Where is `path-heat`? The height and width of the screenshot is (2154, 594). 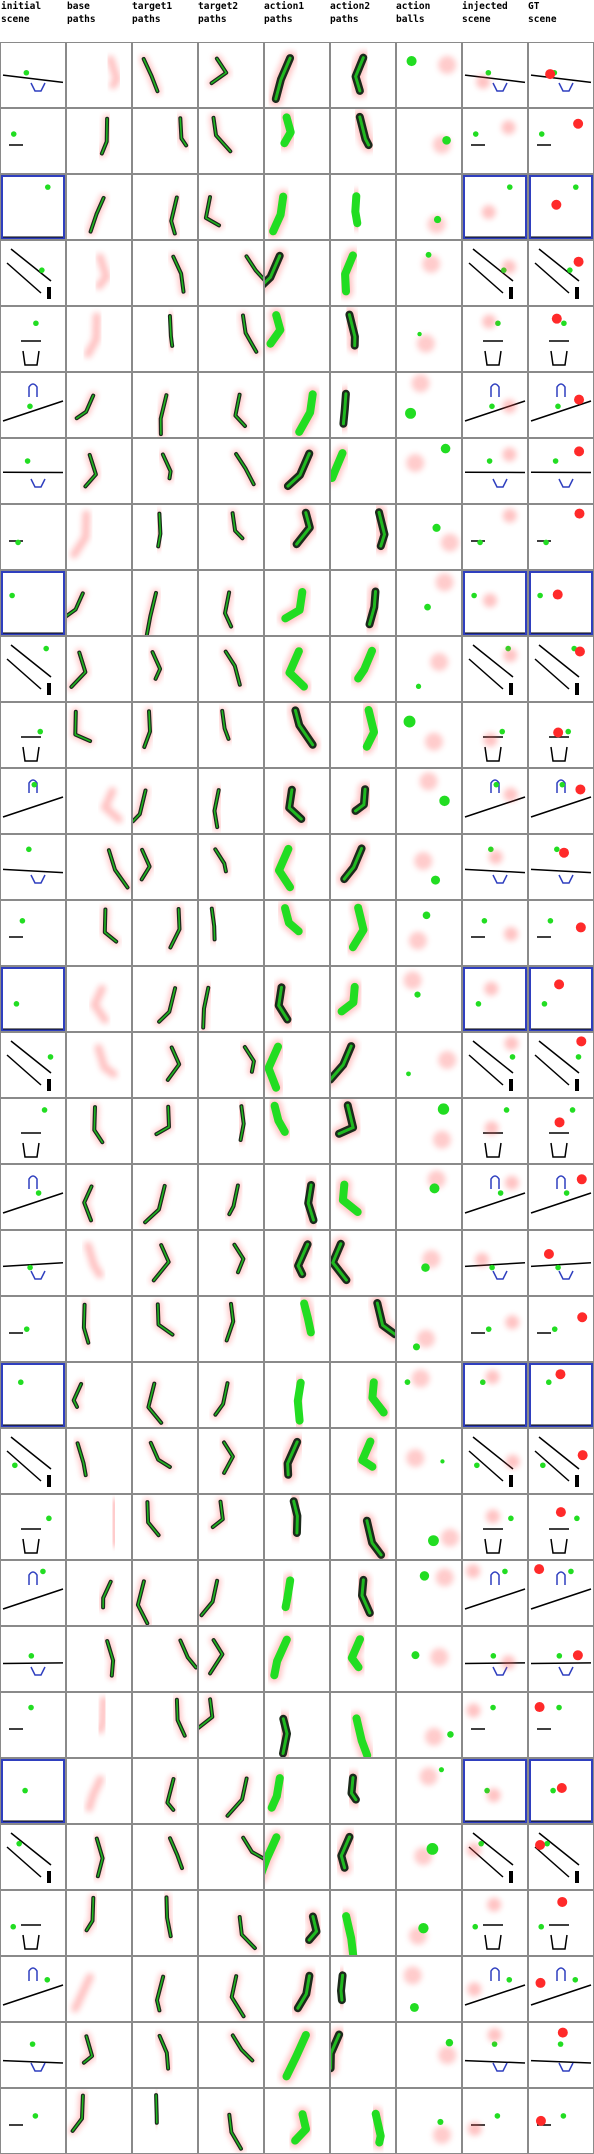
path-heat is located at coordinates (102, 1715).